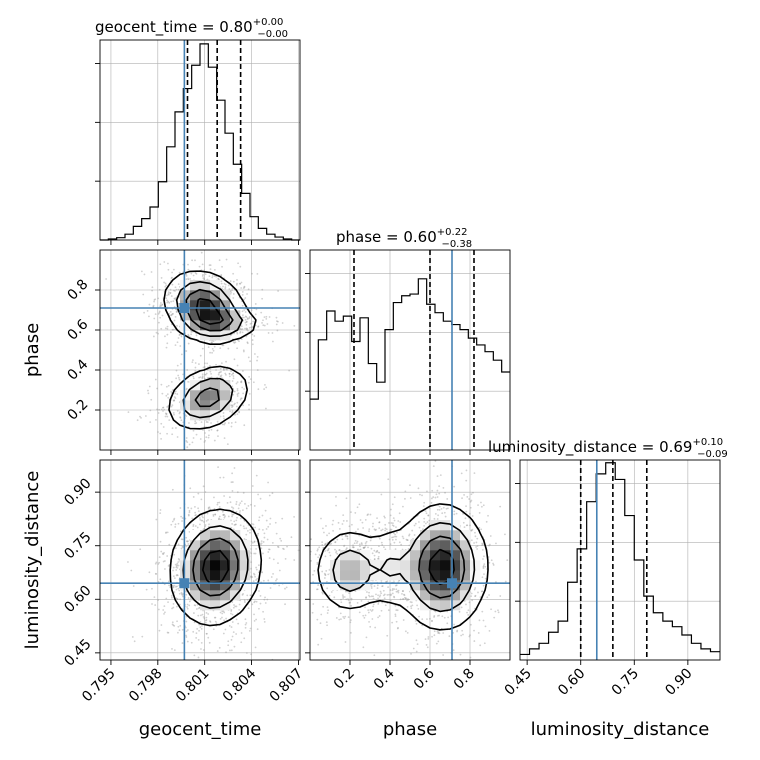  What do you see at coordinates (77, 599) in the screenshot?
I see `y-tick-label: 0.60` at bounding box center [77, 599].